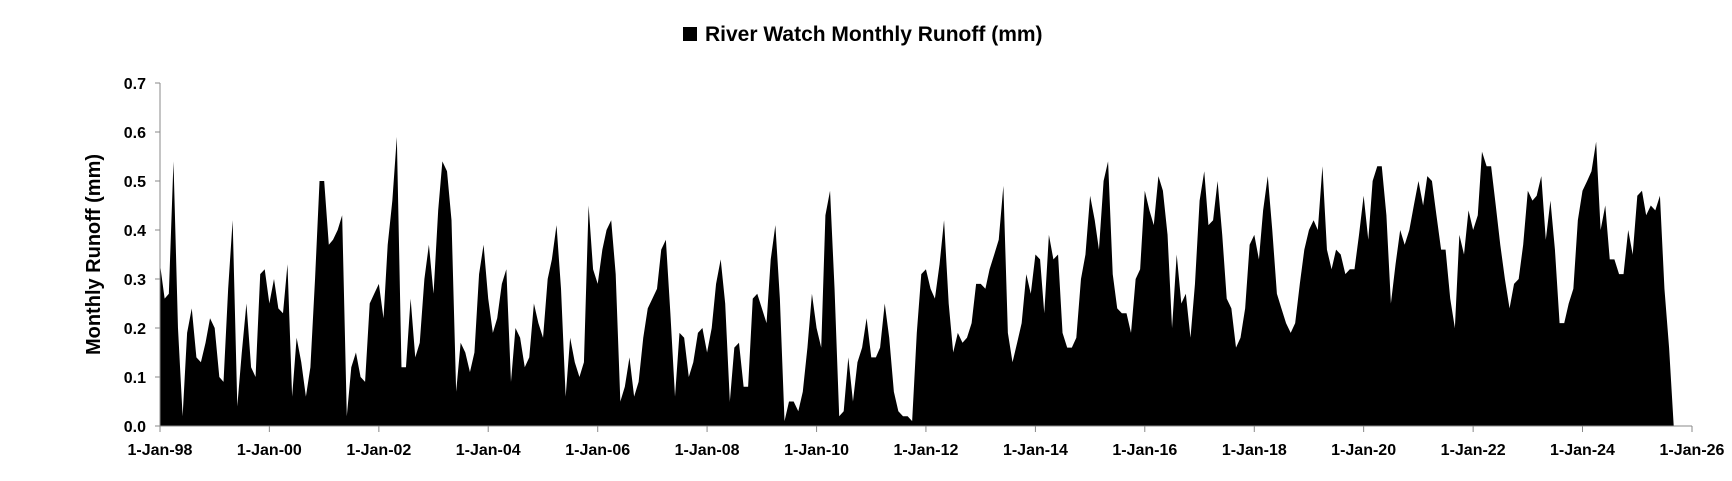 This screenshot has height=481, width=1732. I want to click on y-tick-label: 0.2, so click(135, 329).